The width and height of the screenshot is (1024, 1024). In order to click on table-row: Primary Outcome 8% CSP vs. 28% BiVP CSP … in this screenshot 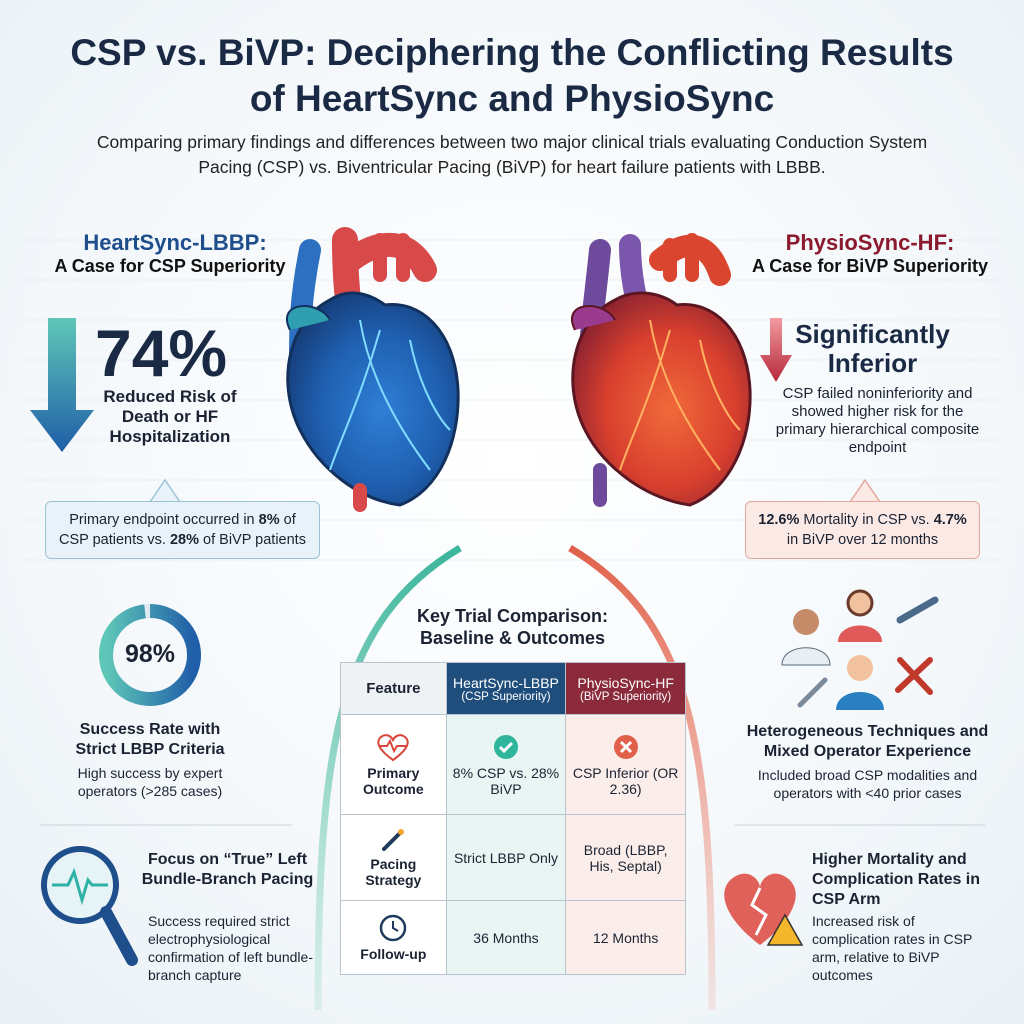, I will do `click(513, 764)`.